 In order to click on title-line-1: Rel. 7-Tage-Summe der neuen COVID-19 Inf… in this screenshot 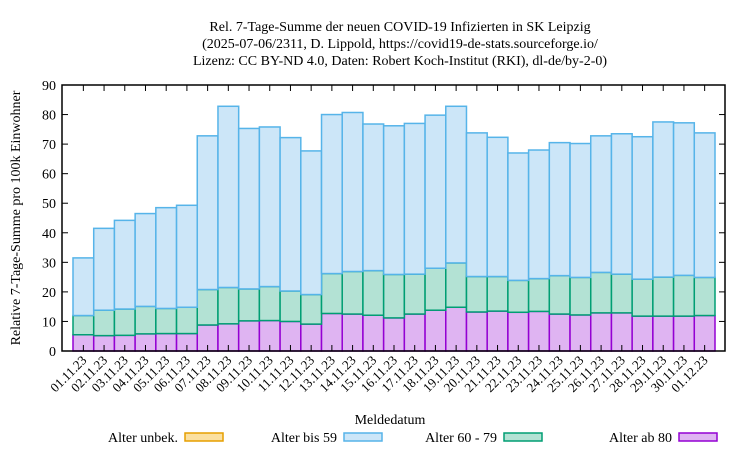, I will do `click(399, 27)`.